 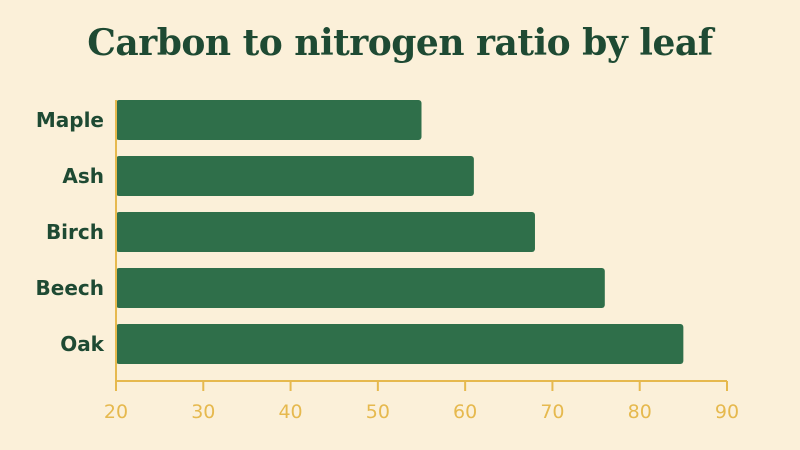 I want to click on chart-title: Carbon to nitrogen ratio by leaf, so click(x=400, y=43).